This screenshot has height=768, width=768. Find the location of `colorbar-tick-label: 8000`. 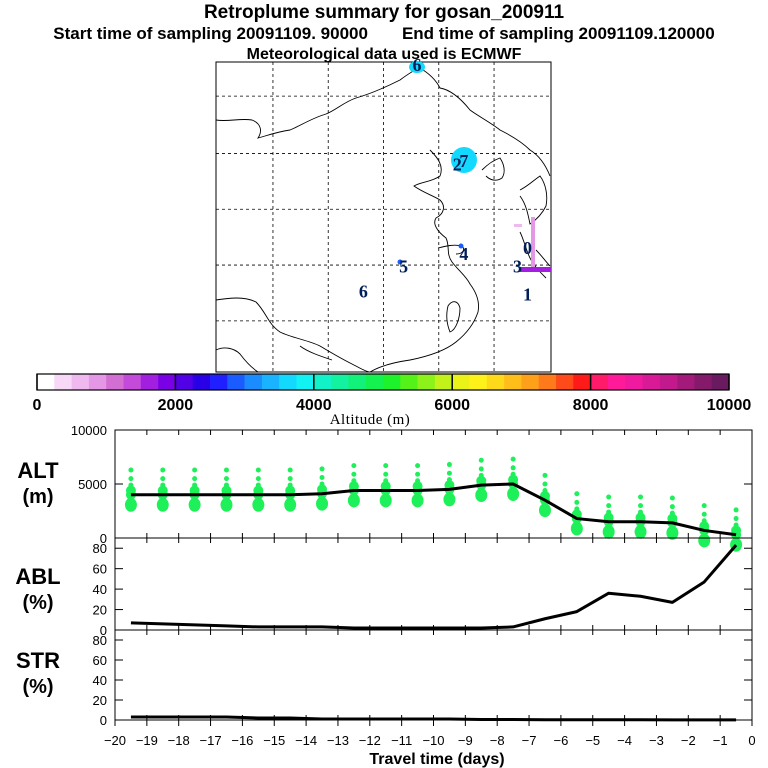

colorbar-tick-label: 8000 is located at coordinates (591, 405).